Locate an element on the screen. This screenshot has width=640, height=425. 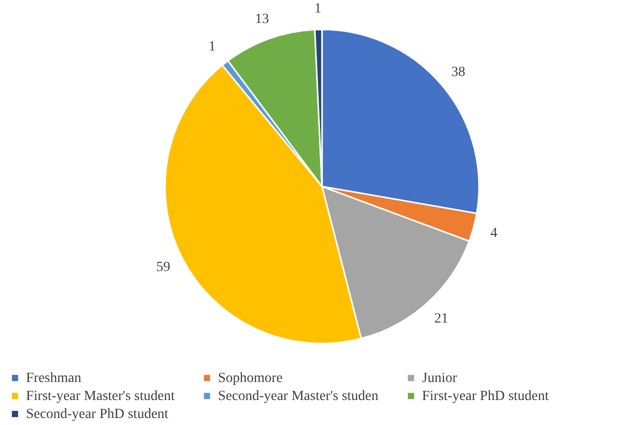
data-label: 13 is located at coordinates (261, 19).